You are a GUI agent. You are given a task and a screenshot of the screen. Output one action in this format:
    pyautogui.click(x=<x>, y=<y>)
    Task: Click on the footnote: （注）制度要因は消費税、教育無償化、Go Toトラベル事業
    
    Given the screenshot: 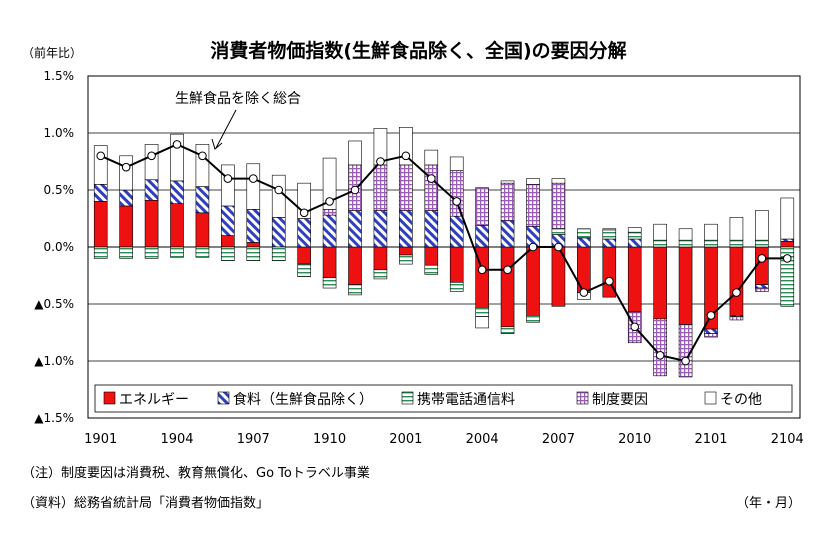 What is the action you would take?
    pyautogui.click(x=196, y=473)
    